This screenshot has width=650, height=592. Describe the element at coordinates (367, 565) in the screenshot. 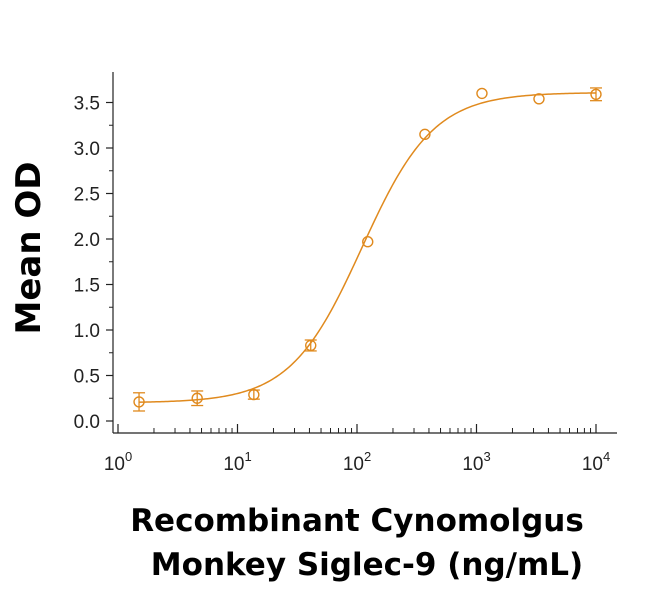

I see `x-axis-label-line-2: Monkey Siglec-9 (ng/mL)` at that location.